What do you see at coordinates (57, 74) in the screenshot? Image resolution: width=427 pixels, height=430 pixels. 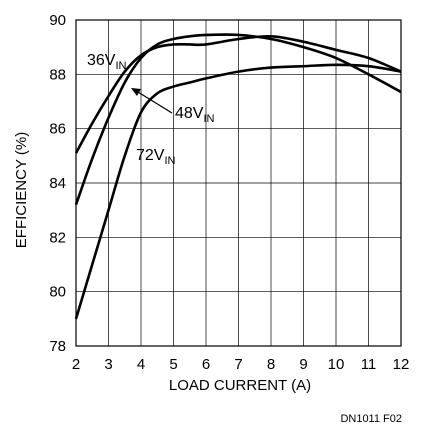 I see `y-tick-label: 88` at bounding box center [57, 74].